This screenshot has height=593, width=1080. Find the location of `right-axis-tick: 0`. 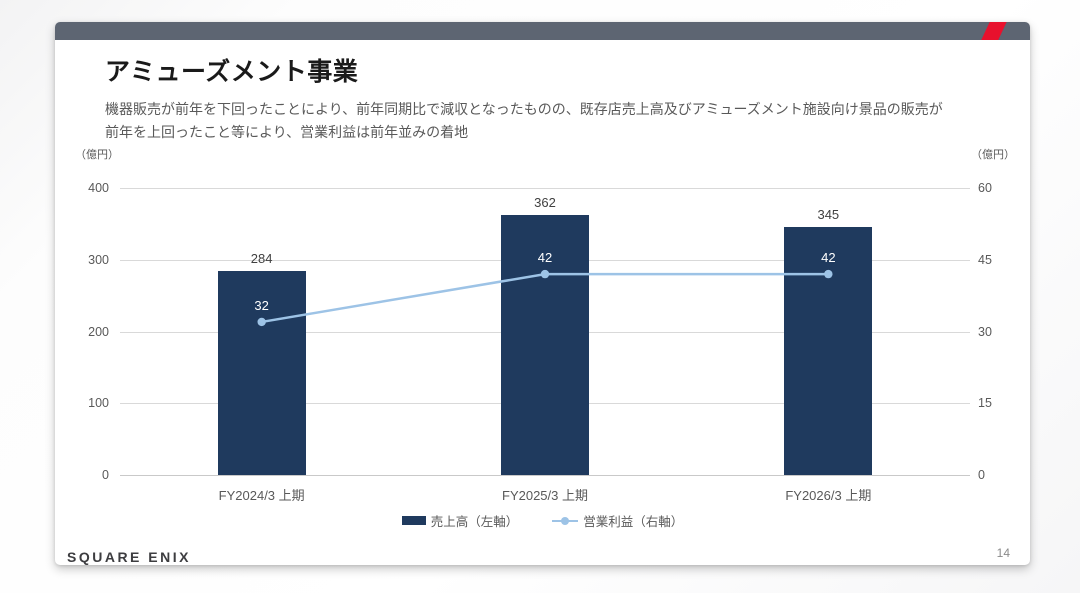

right-axis-tick: 0 is located at coordinates (981, 475).